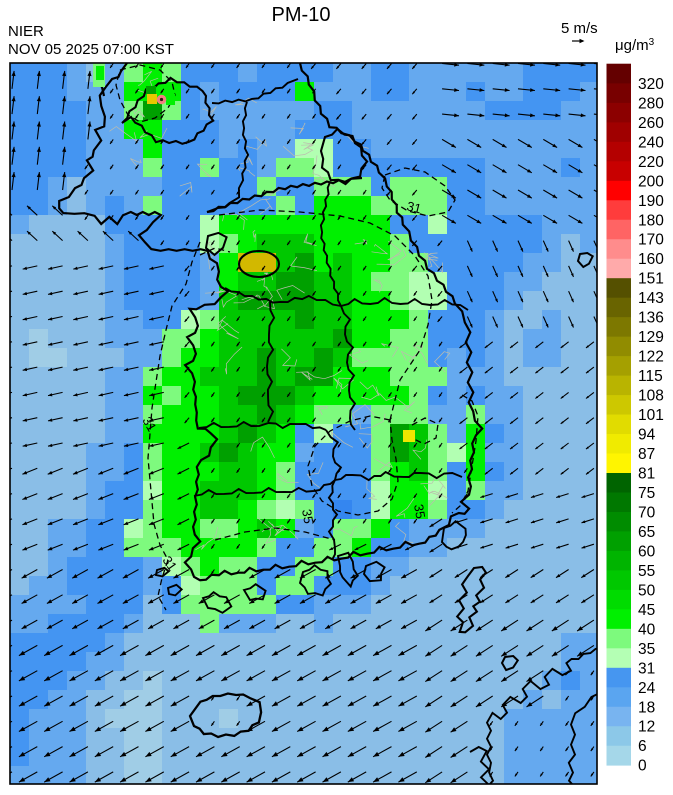 This screenshot has width=673, height=795. What do you see at coordinates (646, 727) in the screenshot?
I see `svg-text: 12` at bounding box center [646, 727].